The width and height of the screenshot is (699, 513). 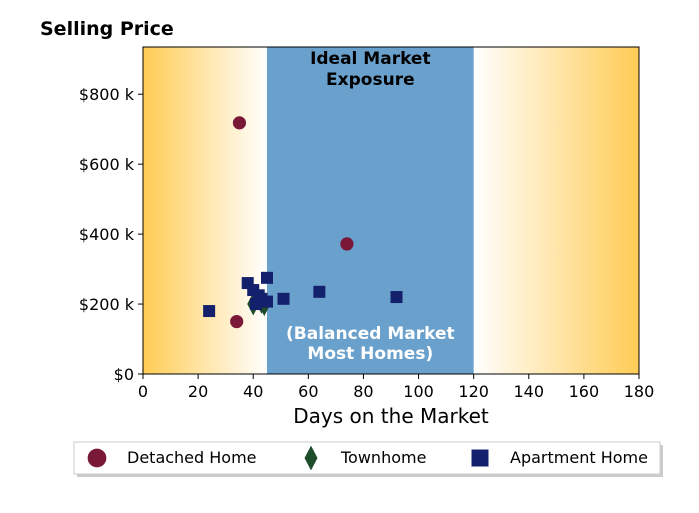 I want to click on legend: Detached Home Townhome Apartment Home, so click(x=368, y=459).